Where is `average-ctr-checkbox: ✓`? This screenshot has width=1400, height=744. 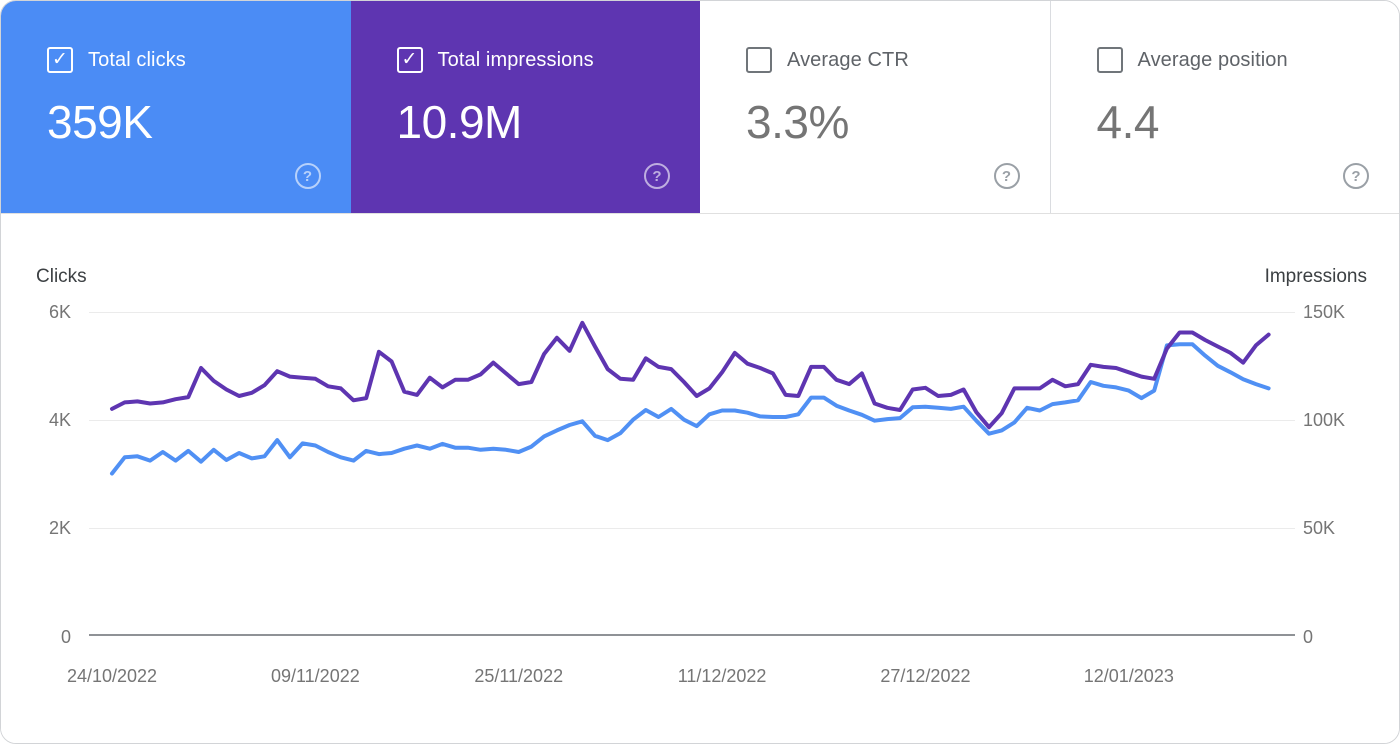
average-ctr-checkbox: ✓ is located at coordinates (759, 60).